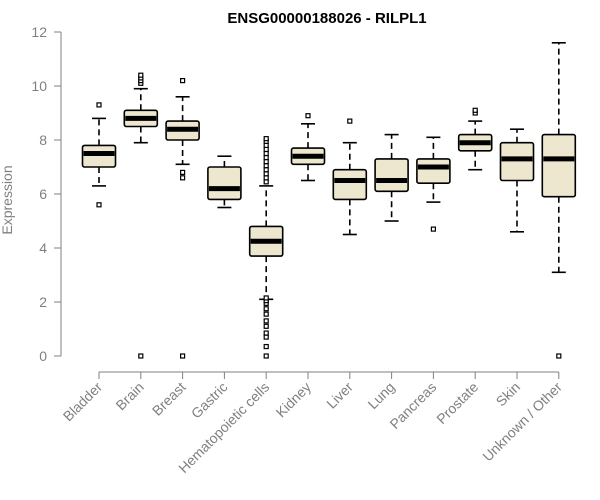  Describe the element at coordinates (43, 302) in the screenshot. I see `y-tick-label: 2` at that location.